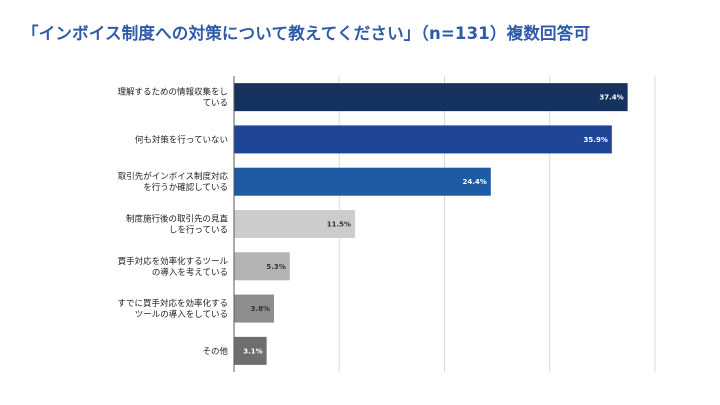 The image size is (720, 405). Describe the element at coordinates (173, 176) in the screenshot. I see `category-label-line: 取引先がインボイス制度対応` at that location.